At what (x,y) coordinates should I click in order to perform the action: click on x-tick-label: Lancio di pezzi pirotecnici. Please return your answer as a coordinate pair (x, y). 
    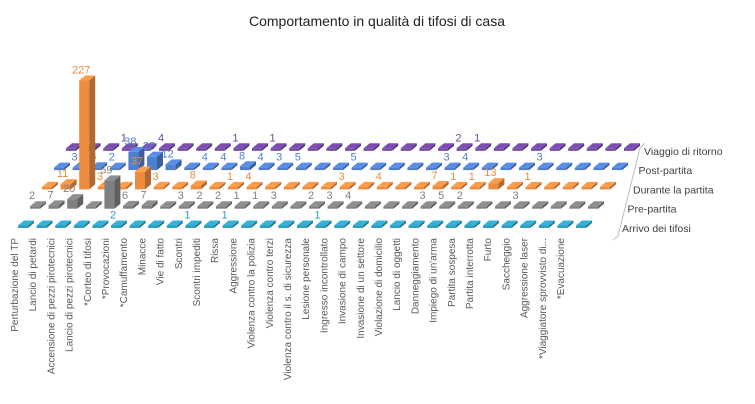
    Looking at the image, I should click on (70, 295).